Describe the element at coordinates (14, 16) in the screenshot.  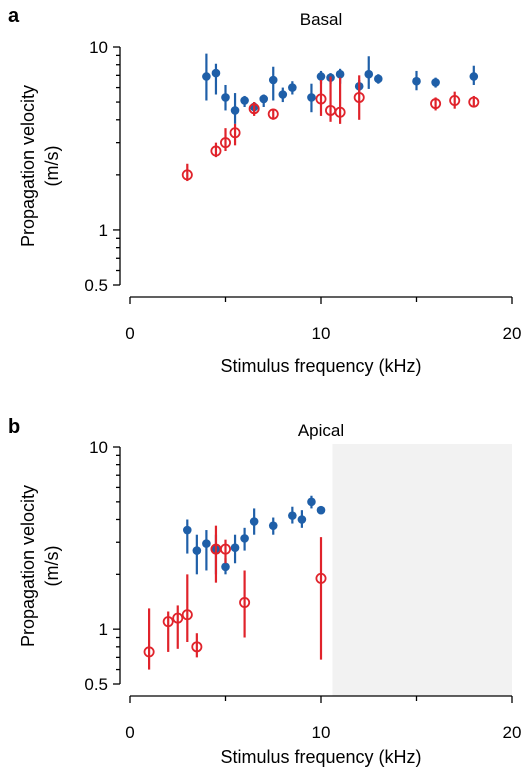
I see `panel-letter: a` at that location.